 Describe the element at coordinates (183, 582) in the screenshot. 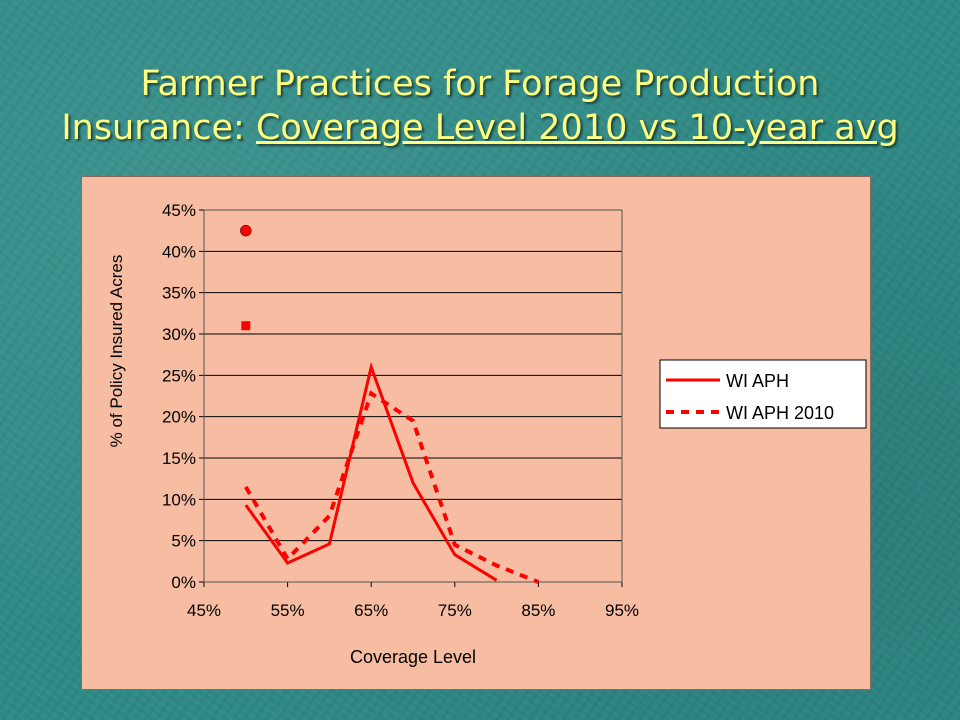

I see `y-tick-label: 0%` at that location.